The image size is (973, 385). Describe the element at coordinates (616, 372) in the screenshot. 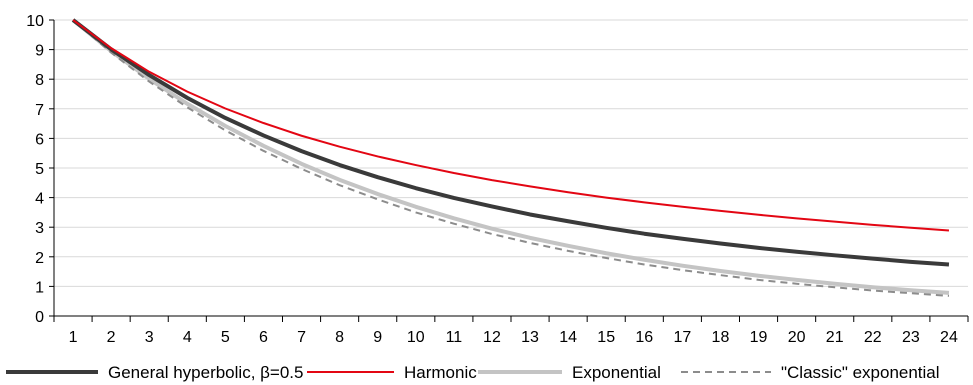

I see `legend-label: Exponential` at that location.